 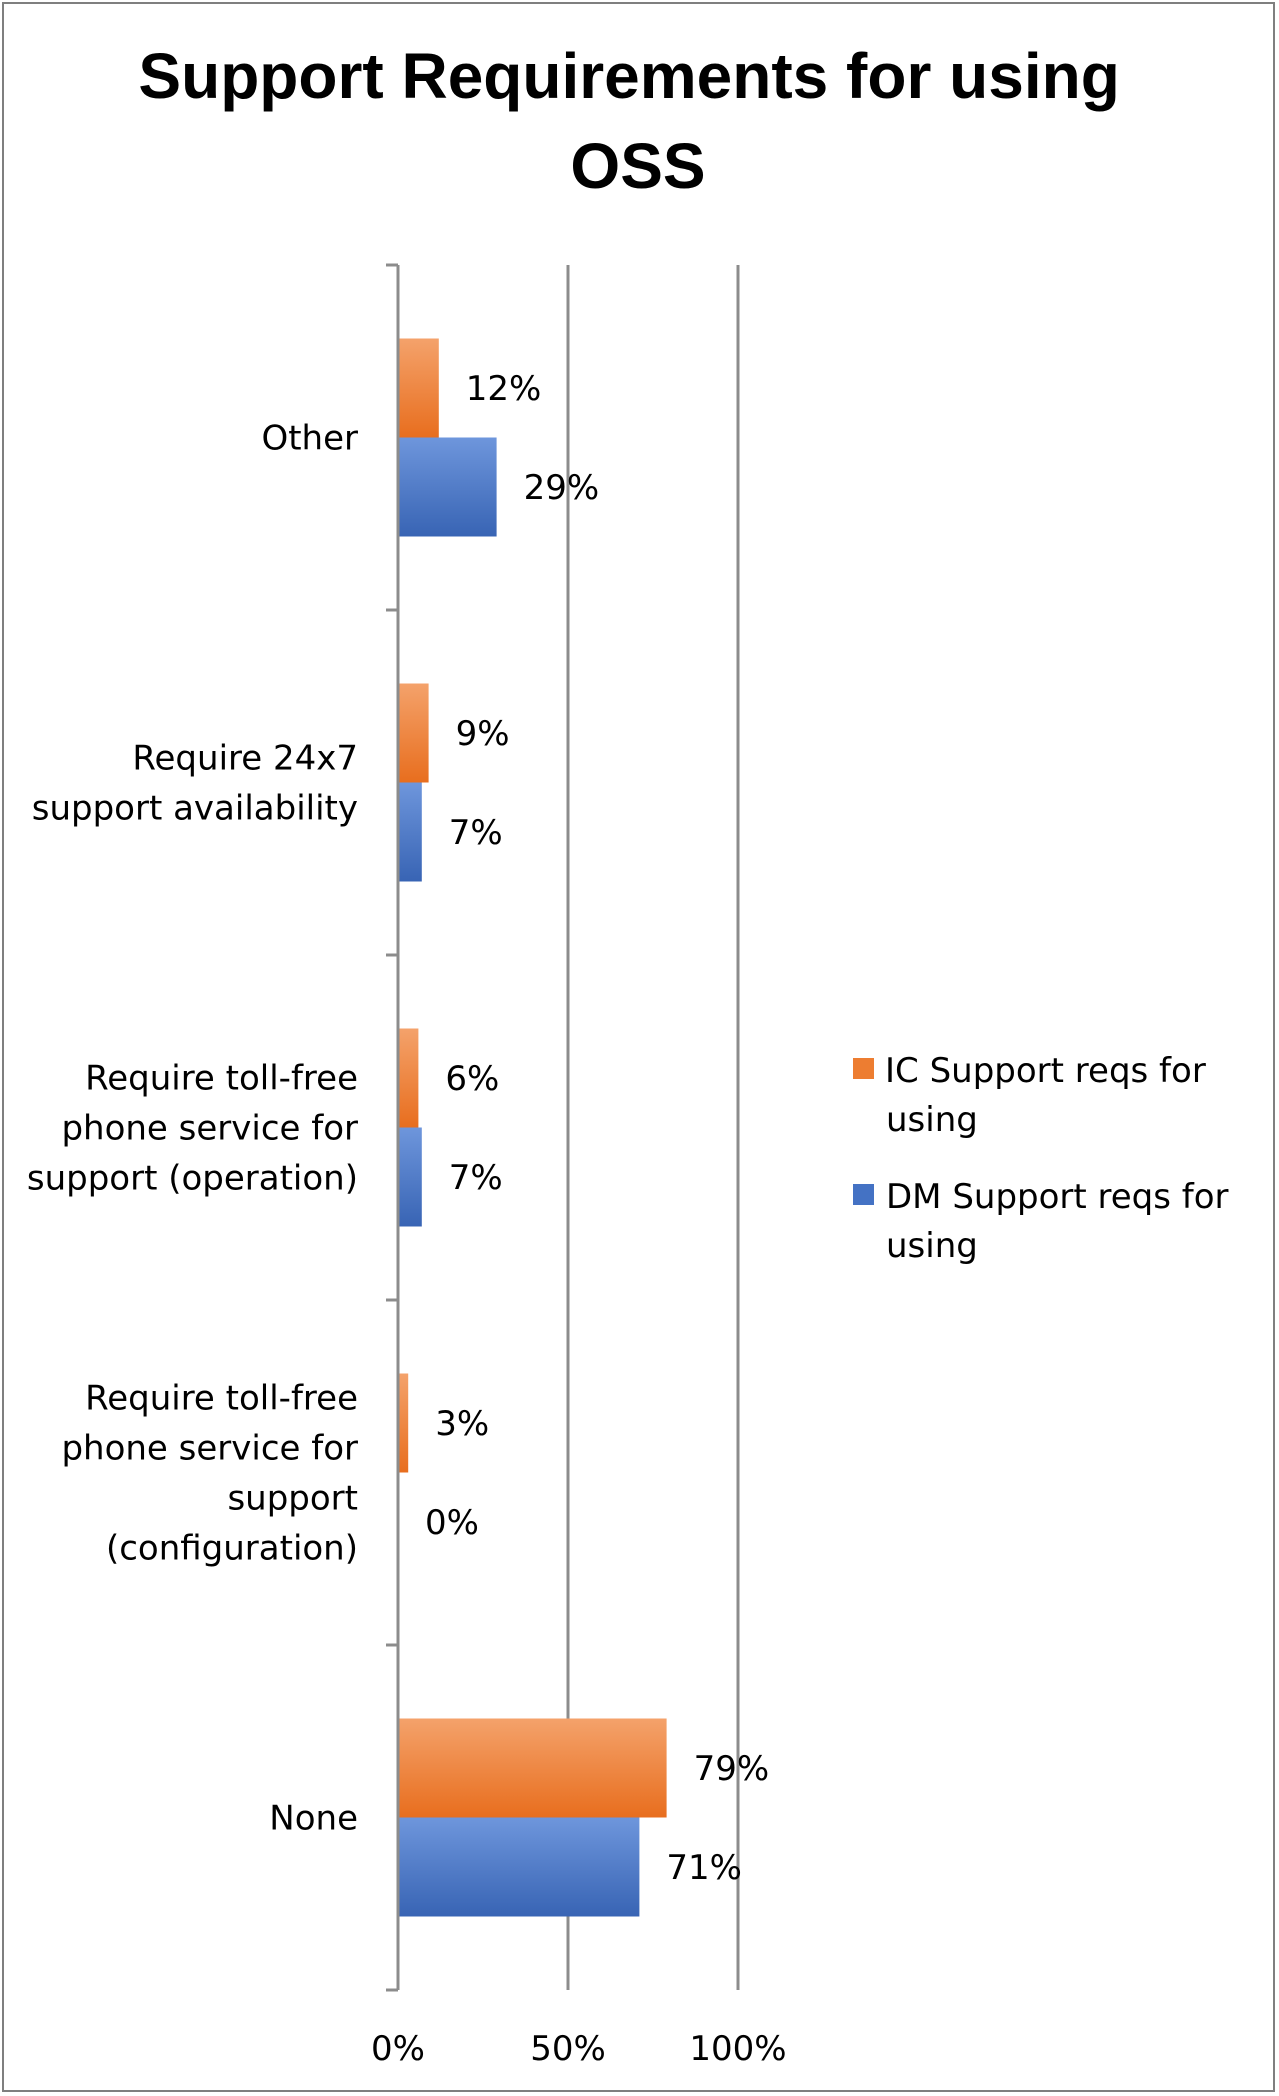 What do you see at coordinates (393, 1127) in the screenshot?
I see `category-axis` at bounding box center [393, 1127].